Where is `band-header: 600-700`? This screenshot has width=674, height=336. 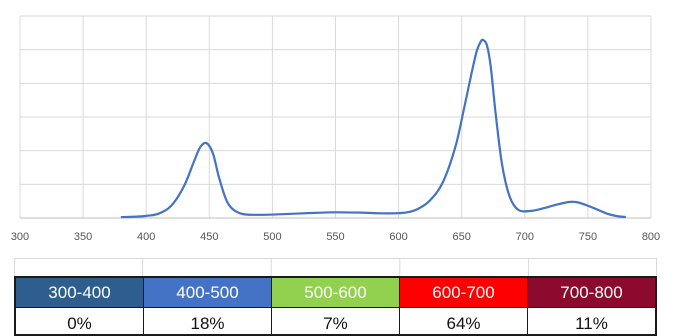
band-header: 600-700 is located at coordinates (463, 292).